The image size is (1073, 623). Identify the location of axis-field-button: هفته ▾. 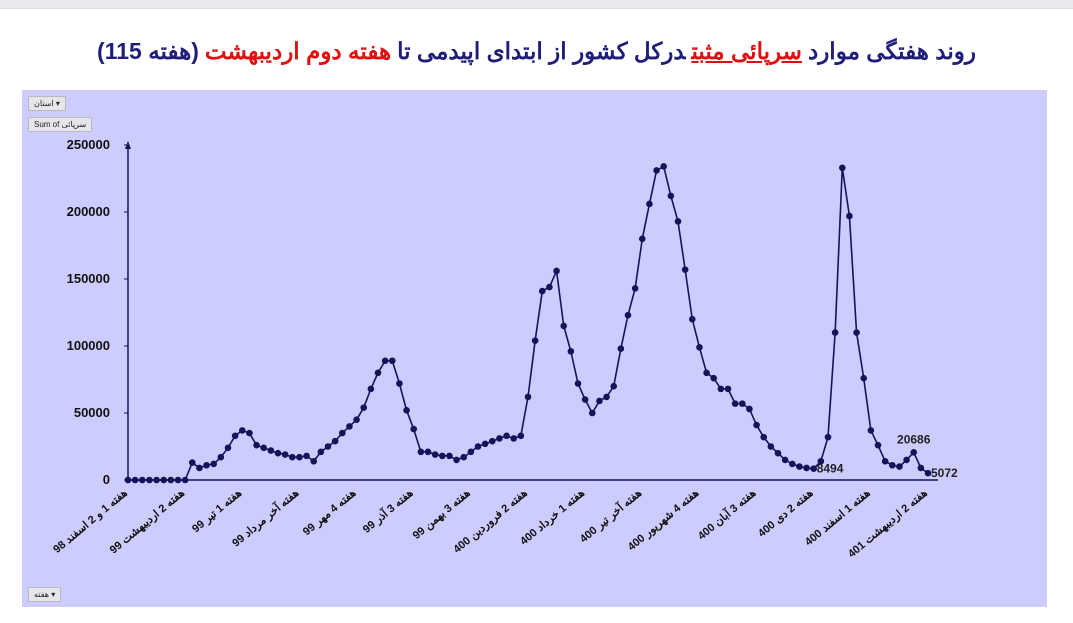
(45, 594).